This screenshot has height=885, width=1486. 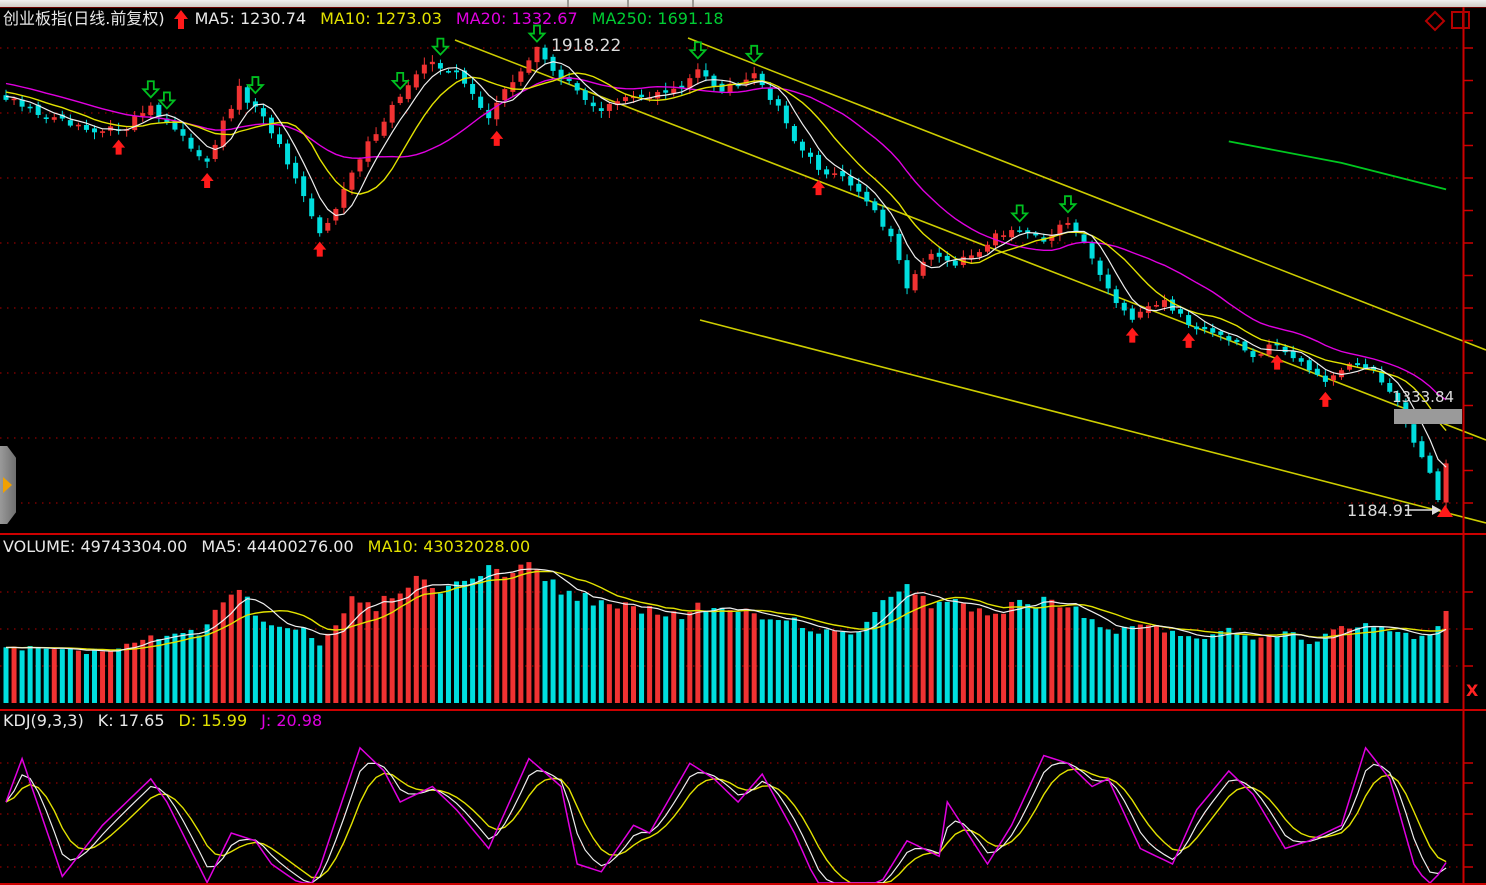 What do you see at coordinates (292, 720) in the screenshot?
I see `kdj-j-label: J: 20.98` at bounding box center [292, 720].